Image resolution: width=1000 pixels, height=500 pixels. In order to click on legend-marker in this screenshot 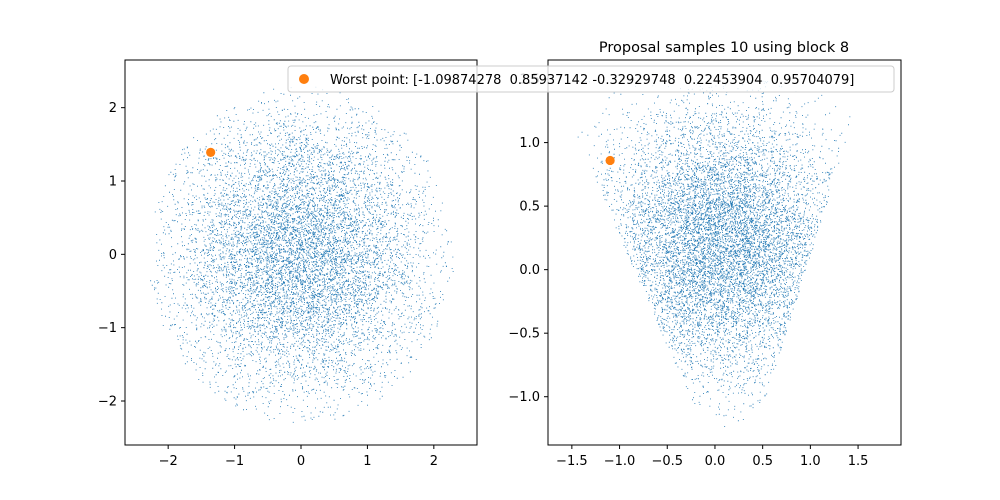, I will do `click(304, 79)`.